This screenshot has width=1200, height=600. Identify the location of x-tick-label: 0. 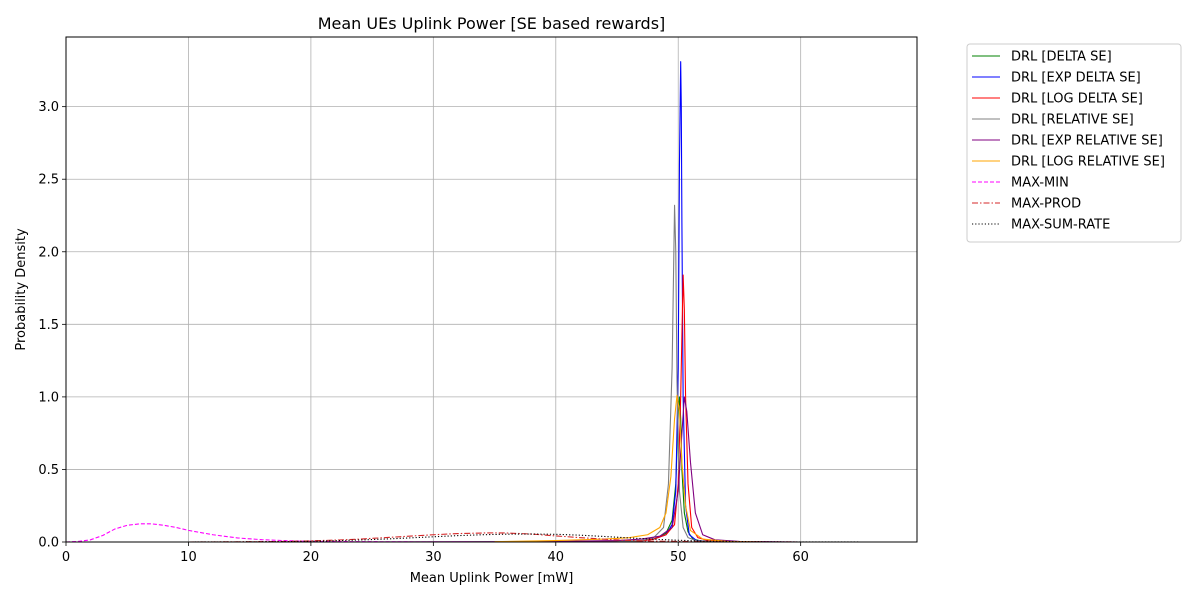
(66, 557).